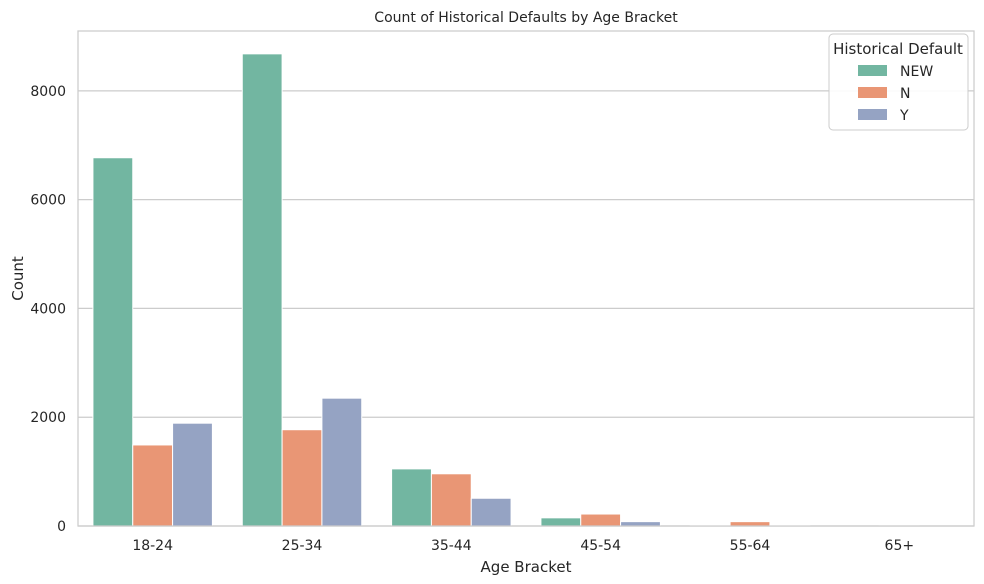 The image size is (984, 584). Describe the element at coordinates (18, 278) in the screenshot. I see `y-axis-label: Count` at that location.